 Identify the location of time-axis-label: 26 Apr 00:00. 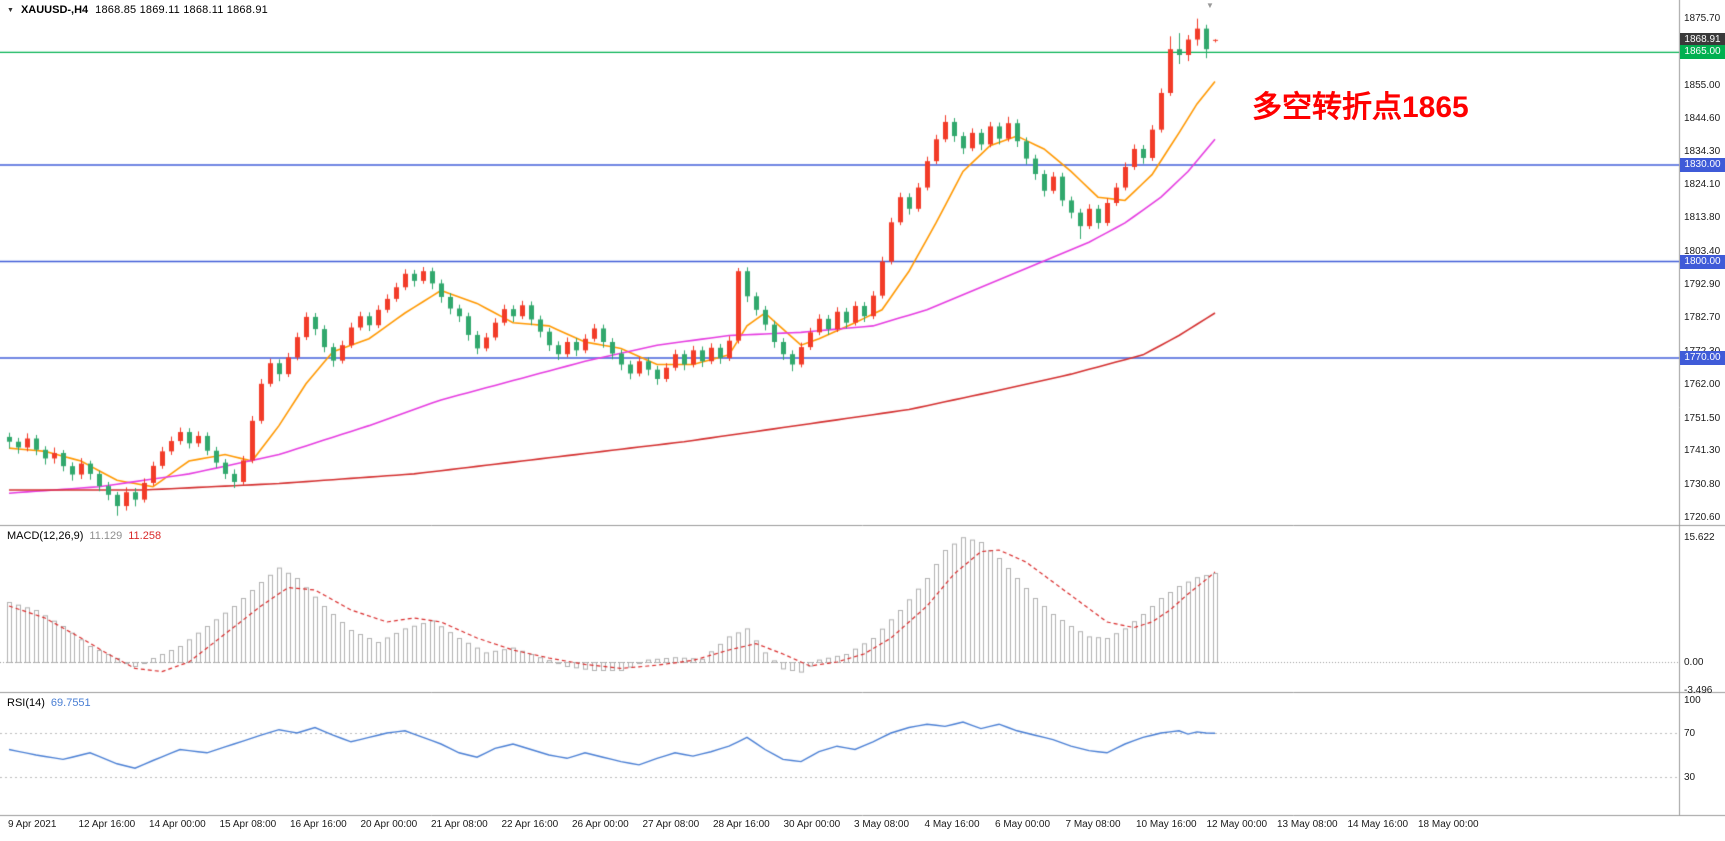
(600, 824).